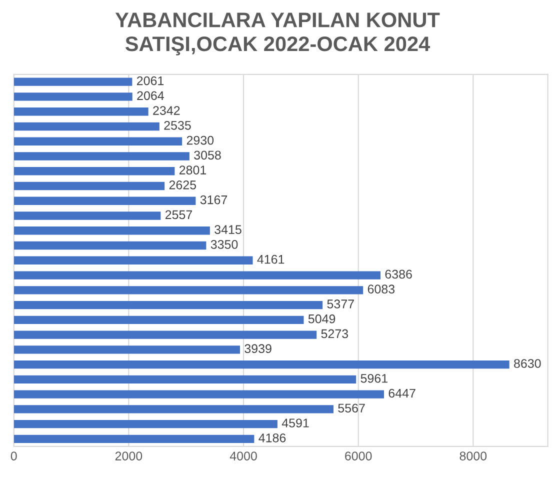  I want to click on x-tick-label: 2000, so click(128, 456).